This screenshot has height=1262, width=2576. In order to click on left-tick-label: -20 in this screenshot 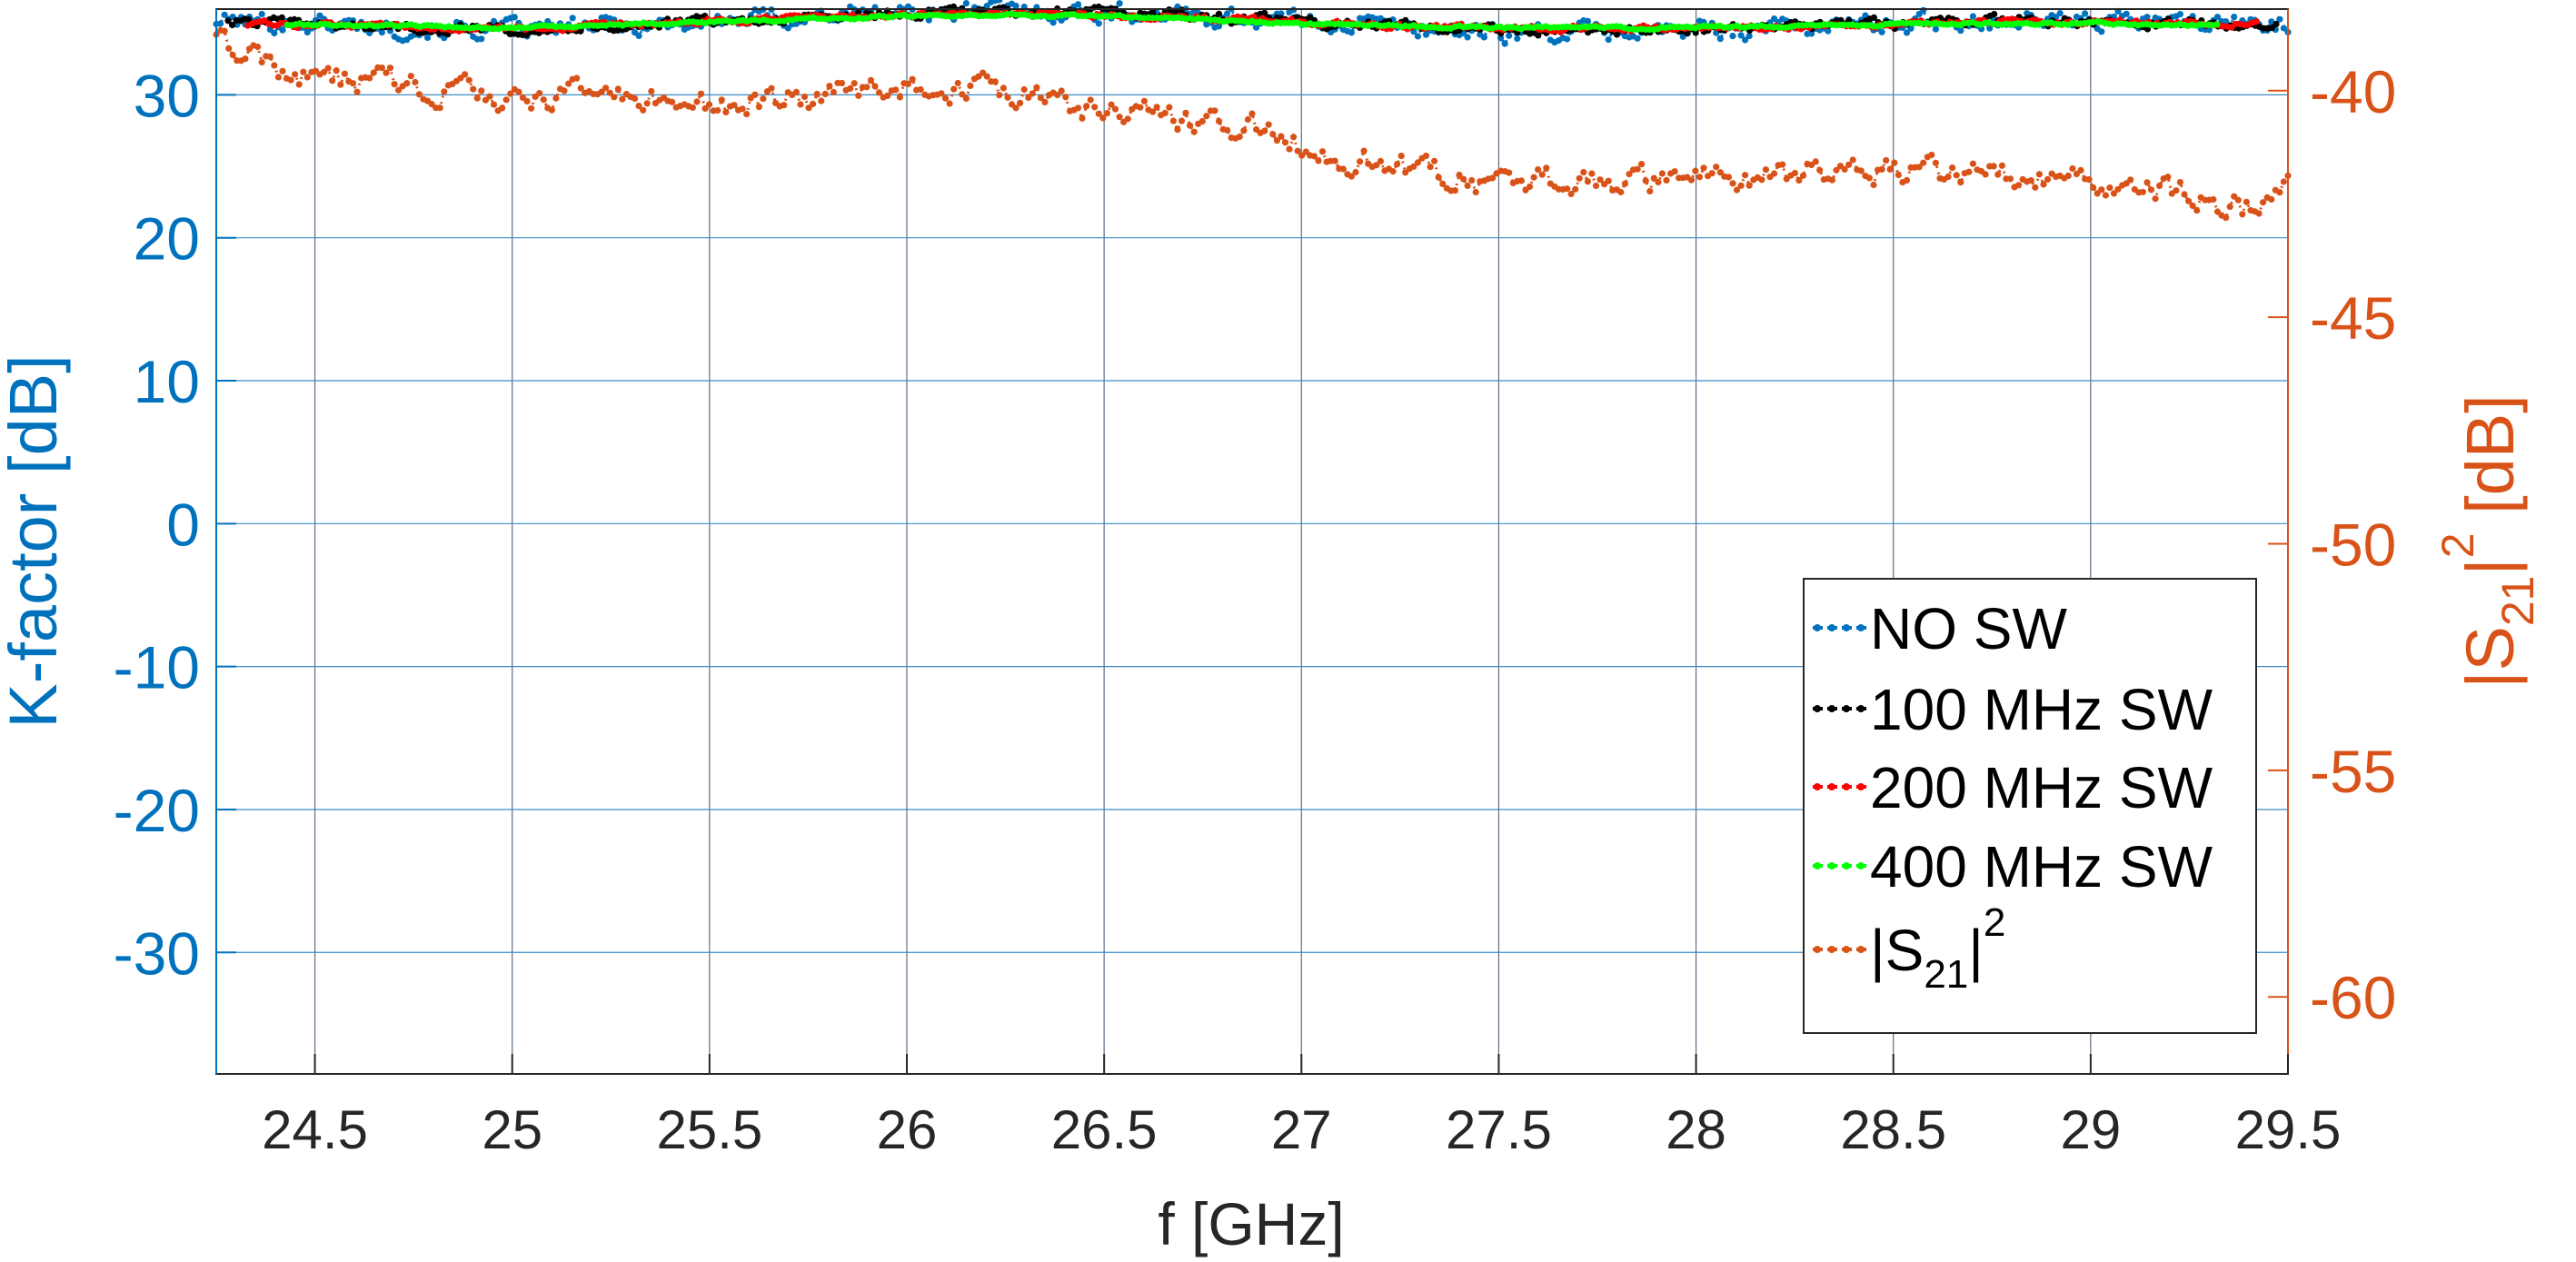, I will do `click(157, 811)`.